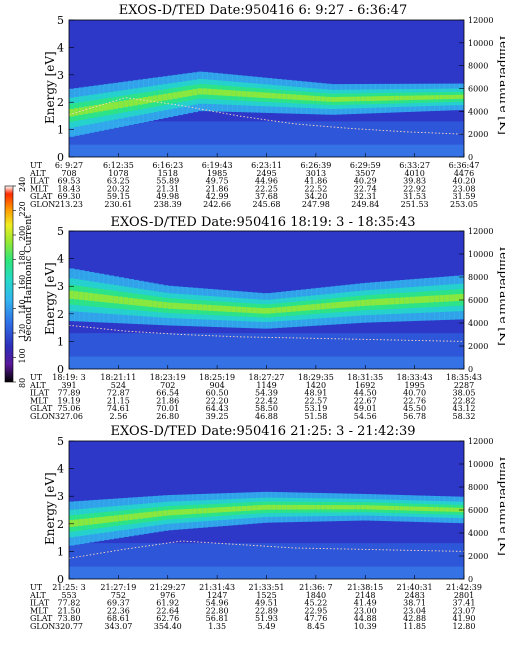  I want to click on ephem-cell: 2483, so click(414, 595).